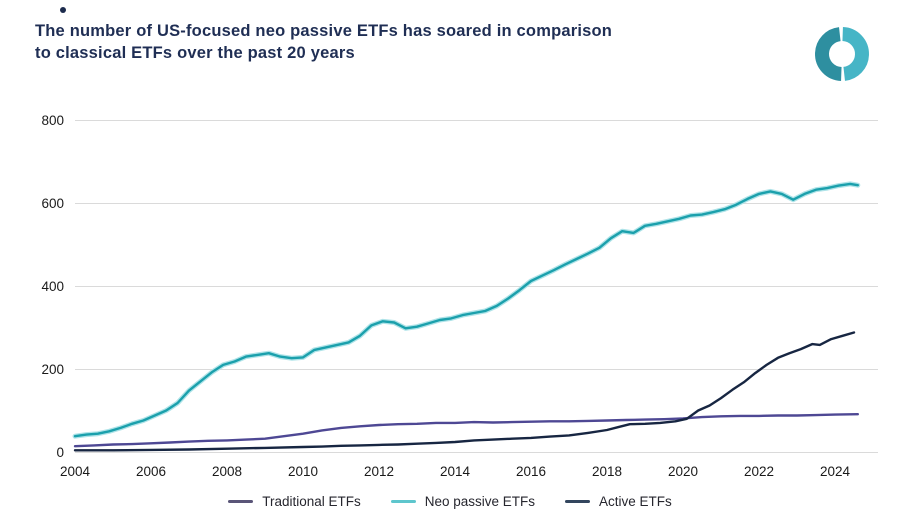 Image resolution: width=900 pixels, height=526 pixels. I want to click on x-tick-label-2010: 2010, so click(303, 471).